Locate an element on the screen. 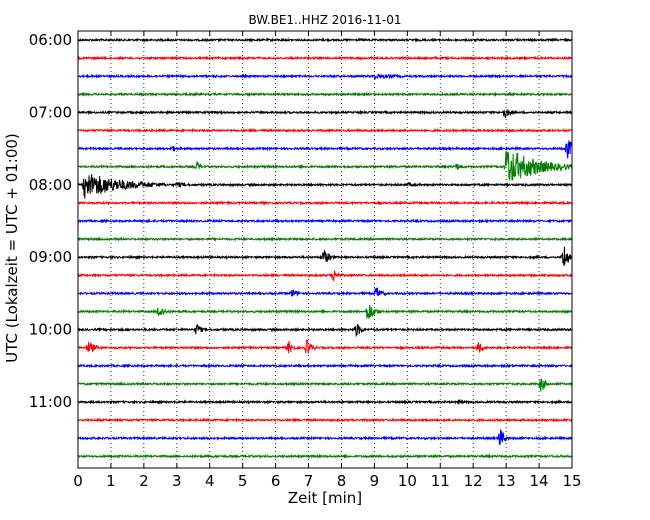 The width and height of the screenshot is (650, 520). x-tick-label-13: 13 is located at coordinates (506, 481).